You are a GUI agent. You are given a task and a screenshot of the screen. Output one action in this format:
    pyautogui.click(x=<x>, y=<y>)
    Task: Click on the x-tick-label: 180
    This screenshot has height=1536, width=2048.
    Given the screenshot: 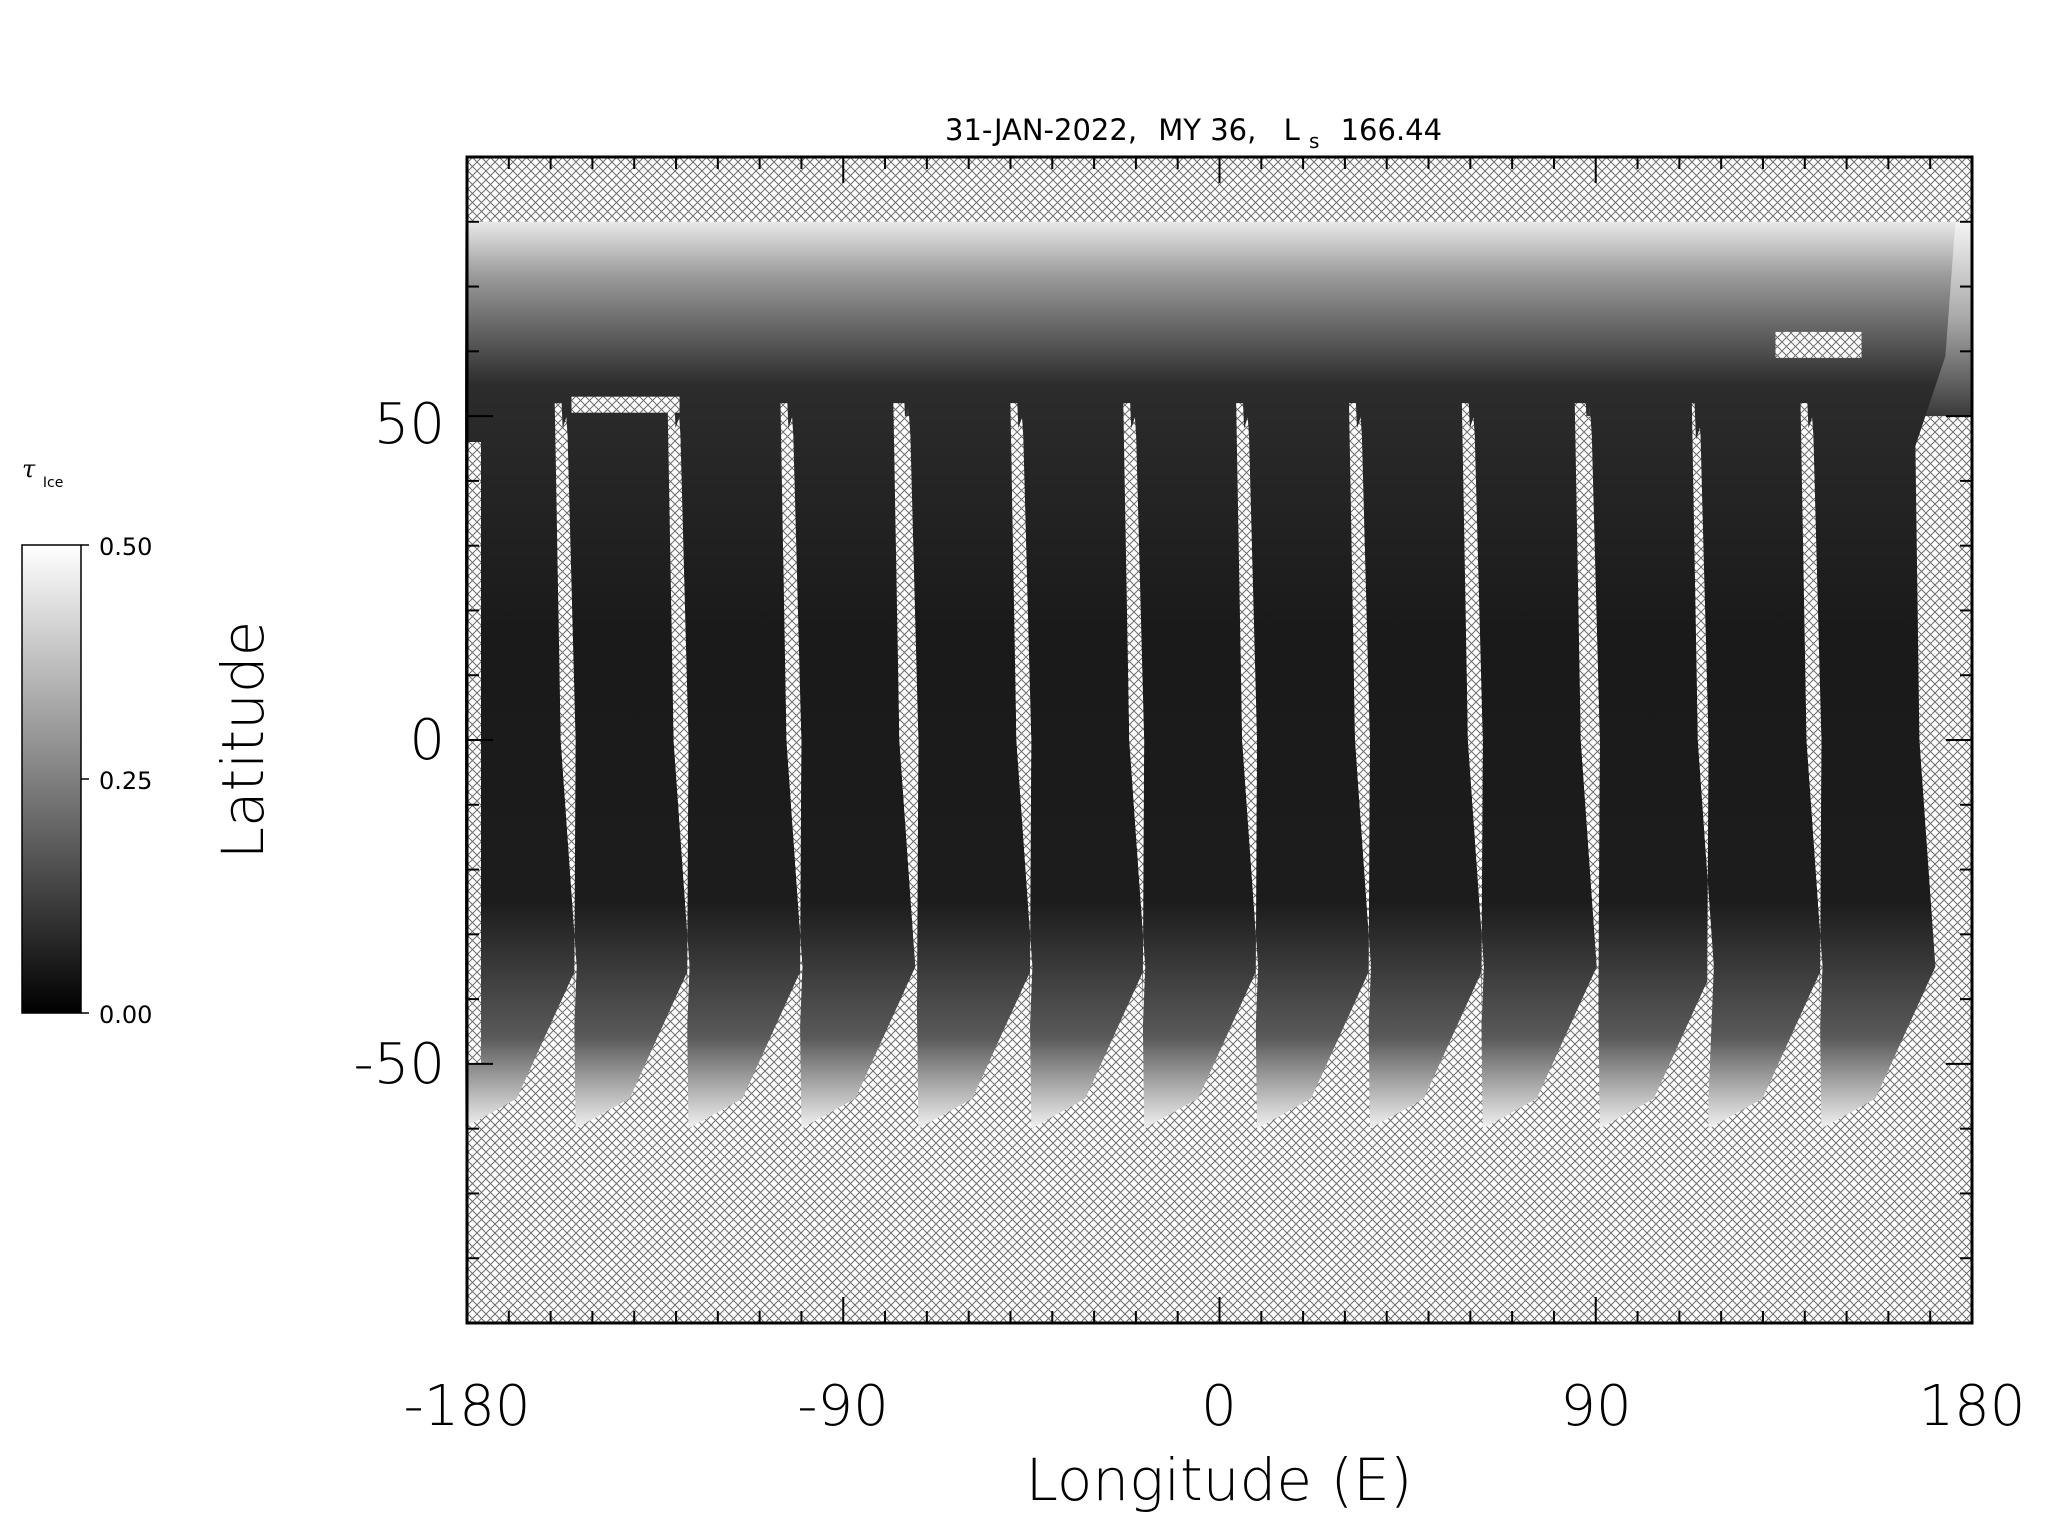 What is the action you would take?
    pyautogui.click(x=1972, y=1406)
    